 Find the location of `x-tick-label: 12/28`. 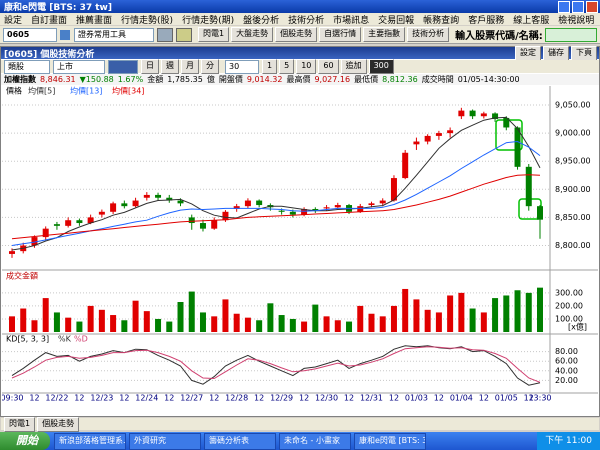

x-tick-label: 12/28 is located at coordinates (236, 398).